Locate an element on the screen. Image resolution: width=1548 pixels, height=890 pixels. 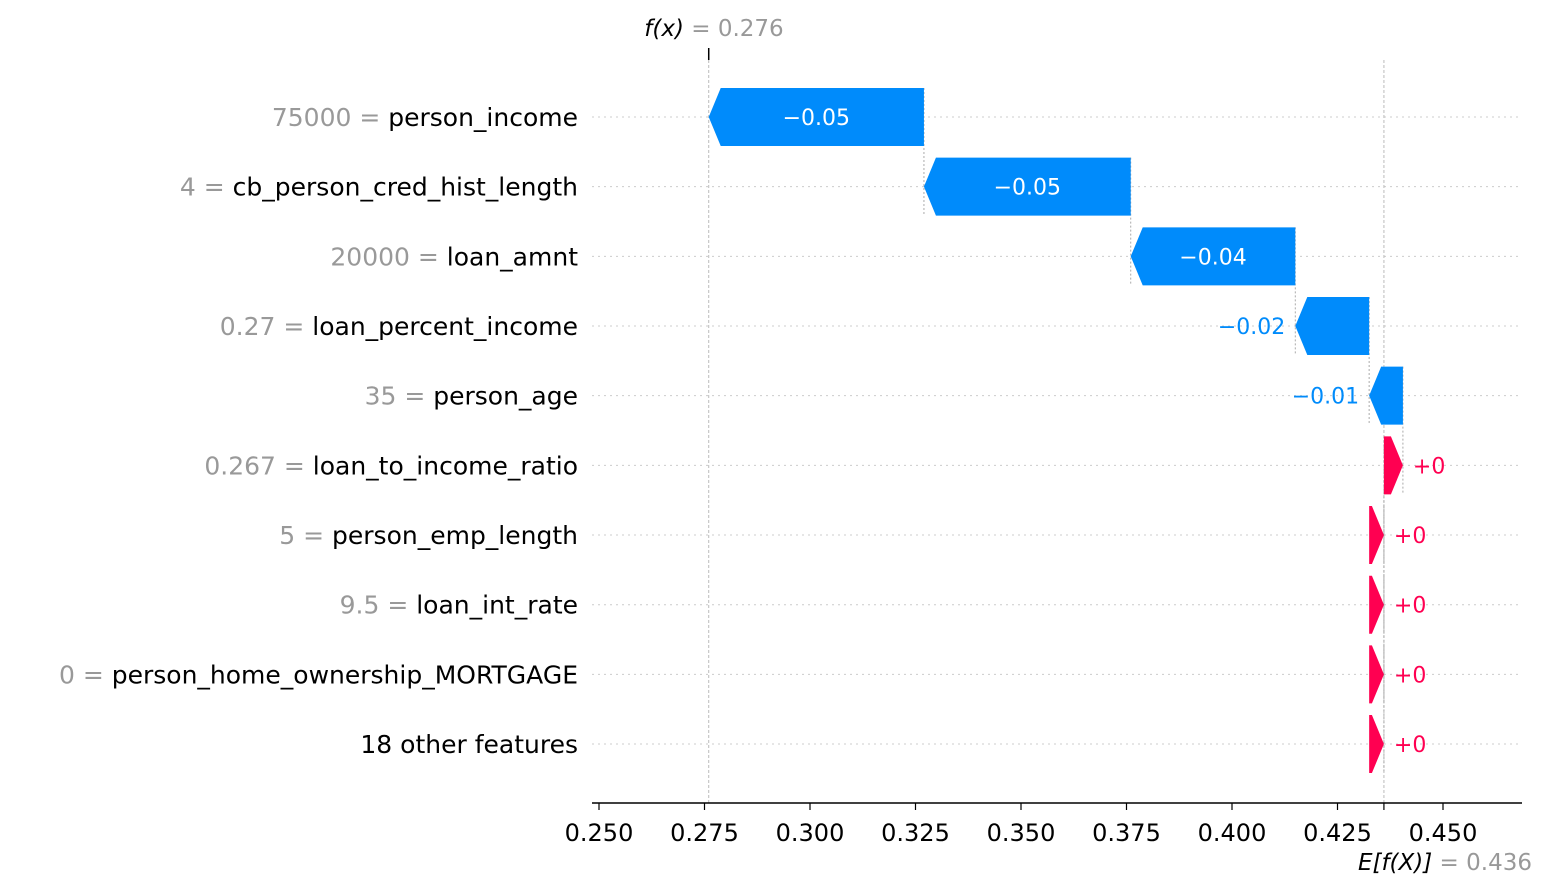
x-tick-label: 0.325 is located at coordinates (915, 833).